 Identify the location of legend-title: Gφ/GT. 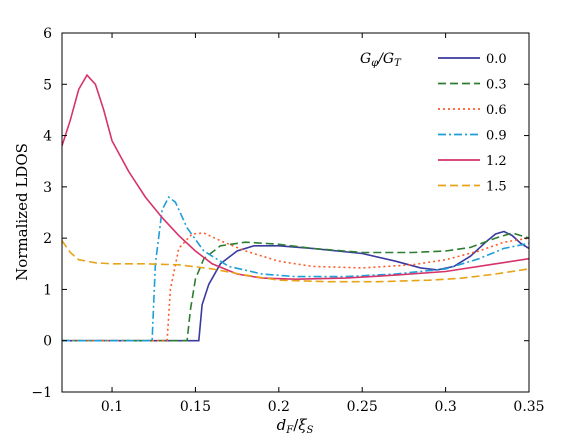
(381, 60).